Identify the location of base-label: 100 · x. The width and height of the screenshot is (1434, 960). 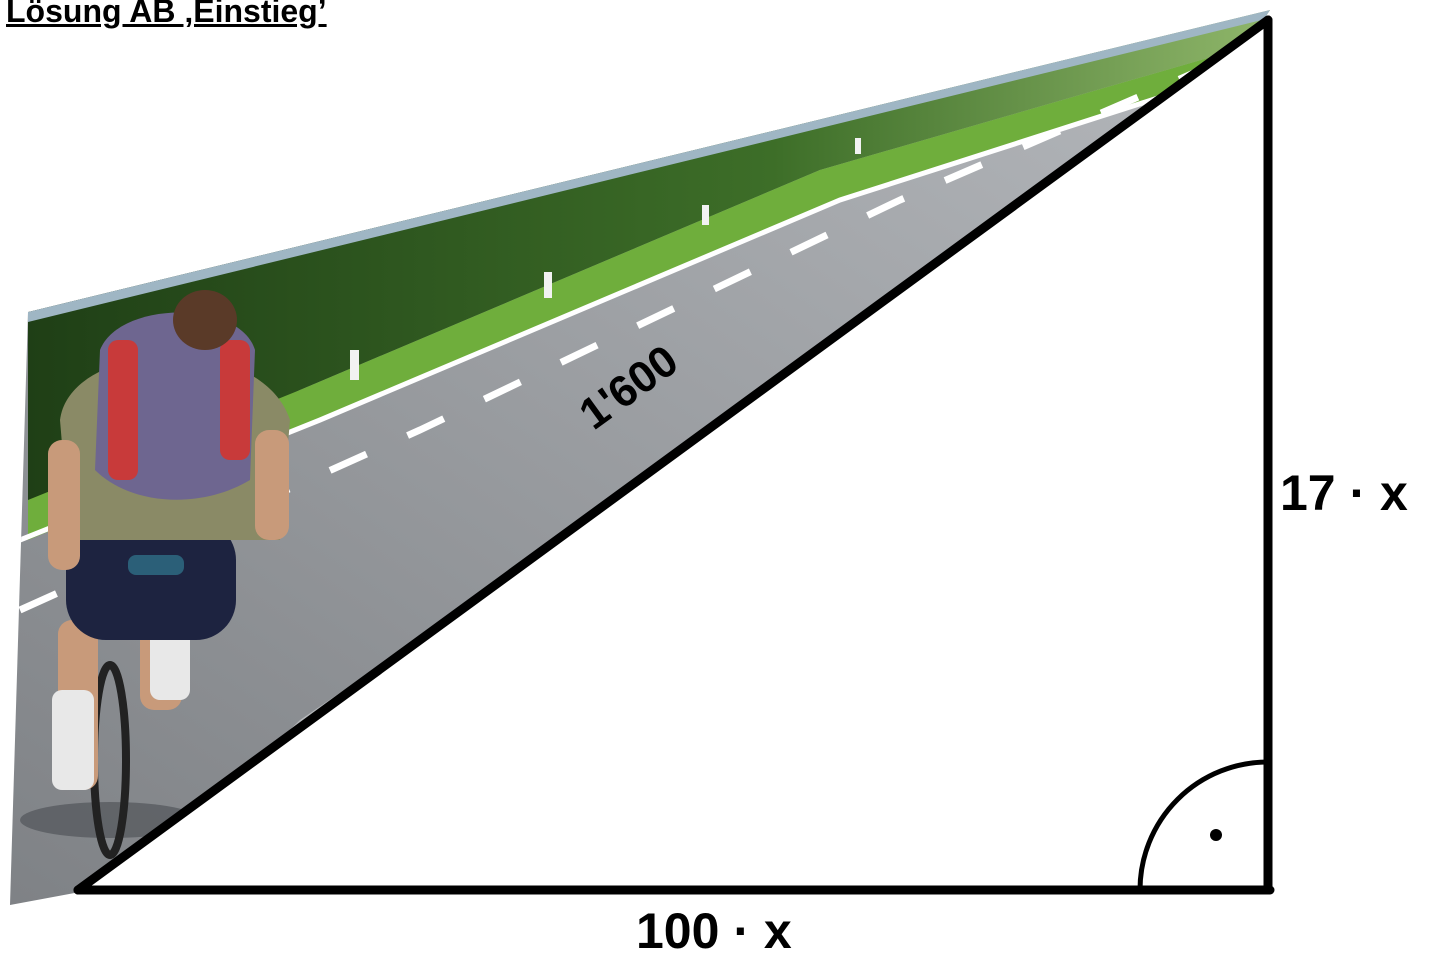
(714, 931).